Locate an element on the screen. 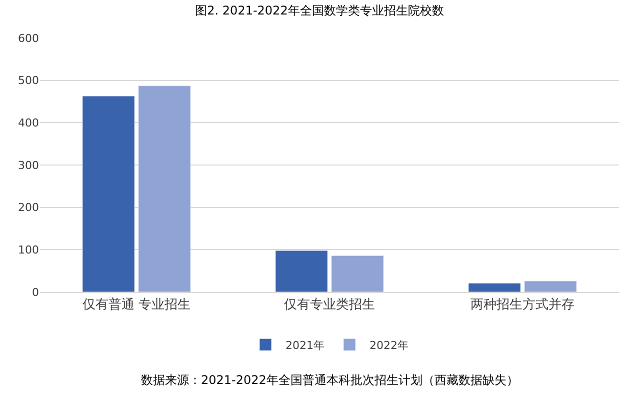 The width and height of the screenshot is (639, 396). source-note: 数据来源：2021-2022年全国普通本科批次招生计划（西藏数据缺失） is located at coordinates (329, 380).